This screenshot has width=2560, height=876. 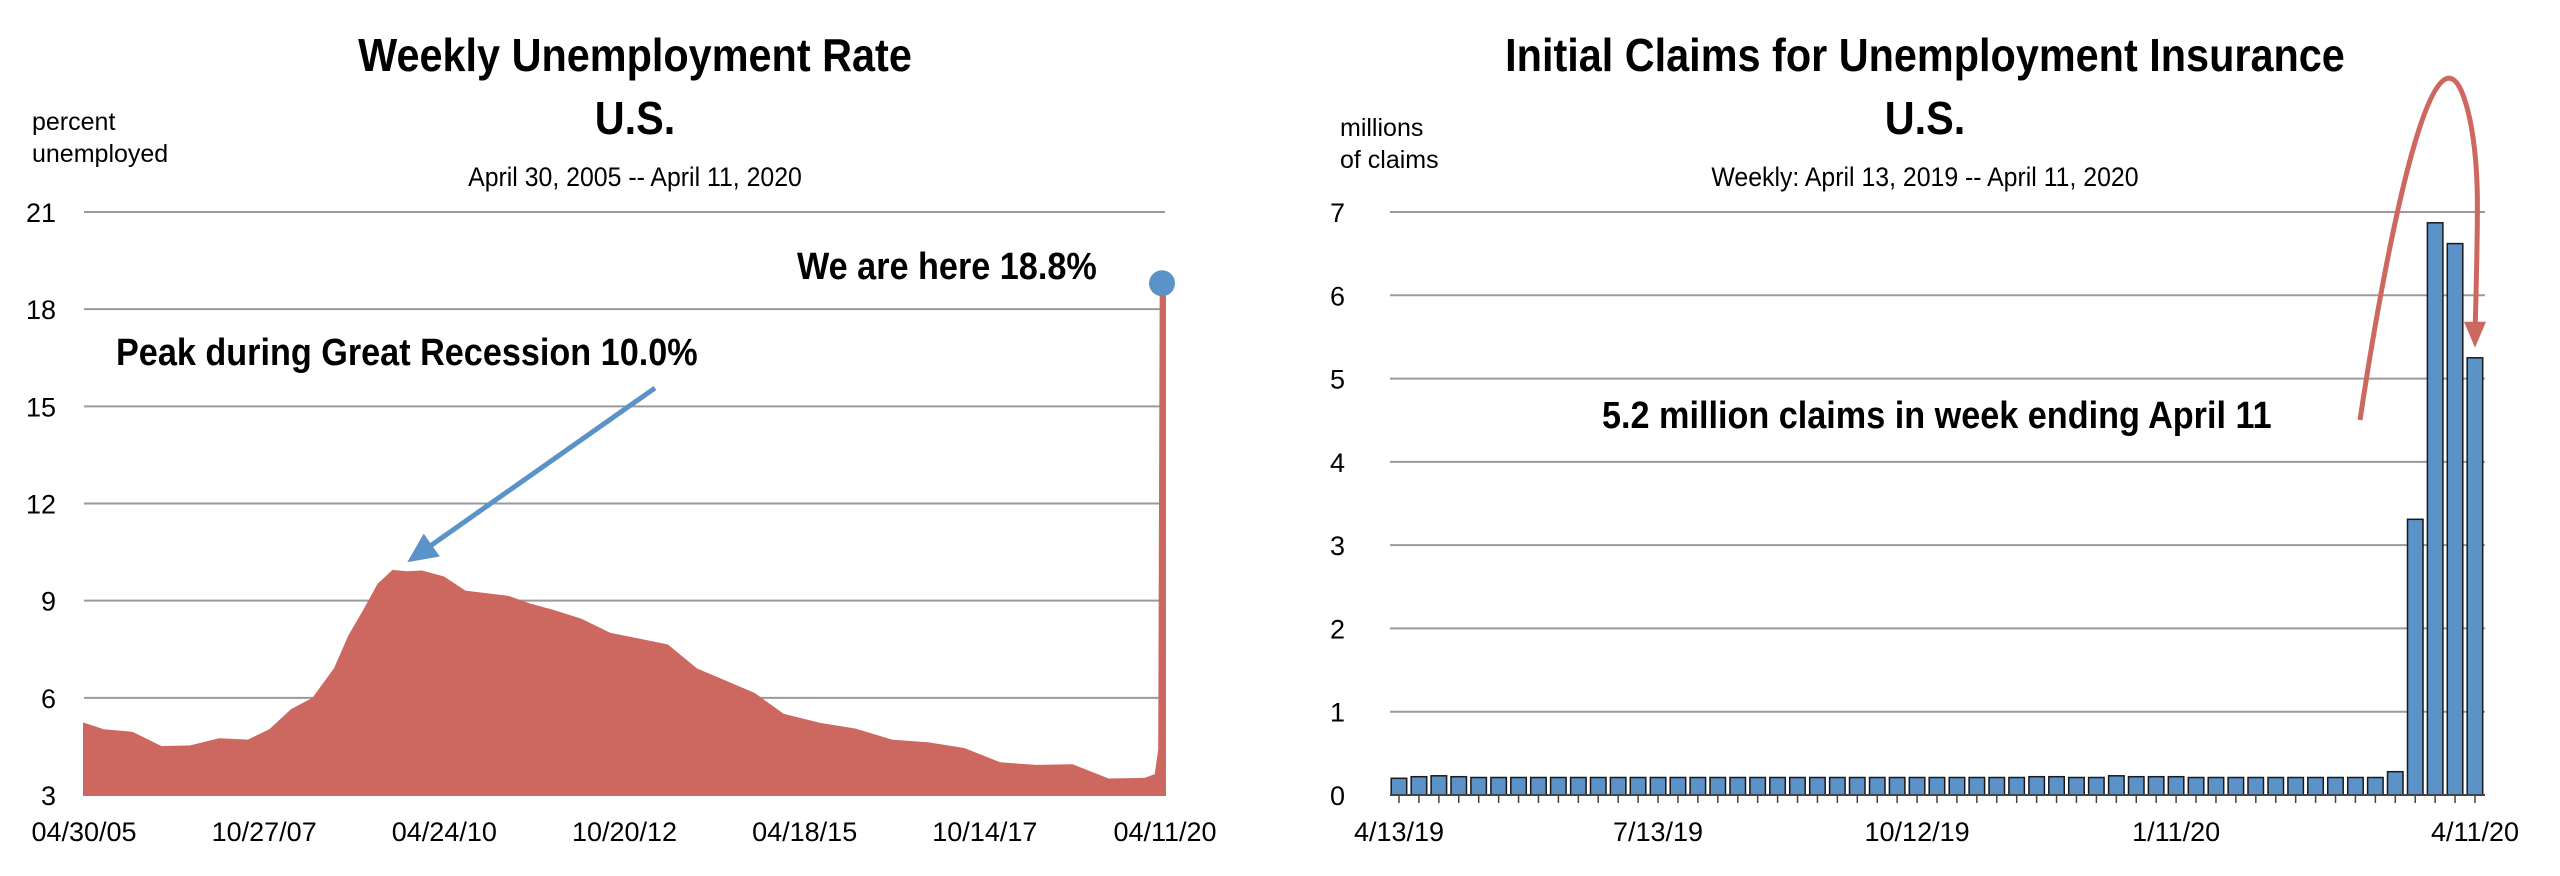 I want to click on x-tick-label: 04/18/15, so click(x=804, y=832).